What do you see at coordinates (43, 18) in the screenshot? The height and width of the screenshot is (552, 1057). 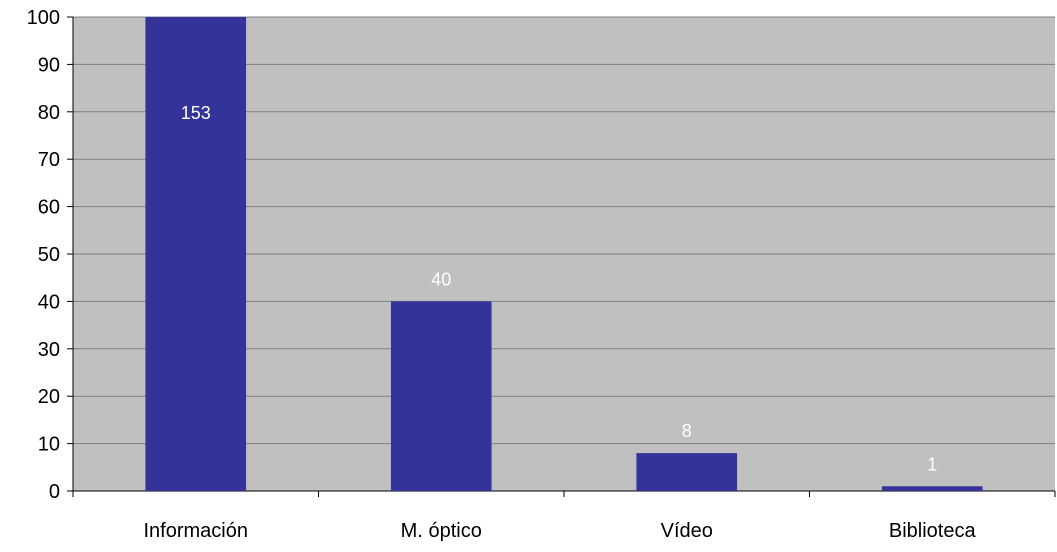 I see `y-tick-label: 100` at bounding box center [43, 18].